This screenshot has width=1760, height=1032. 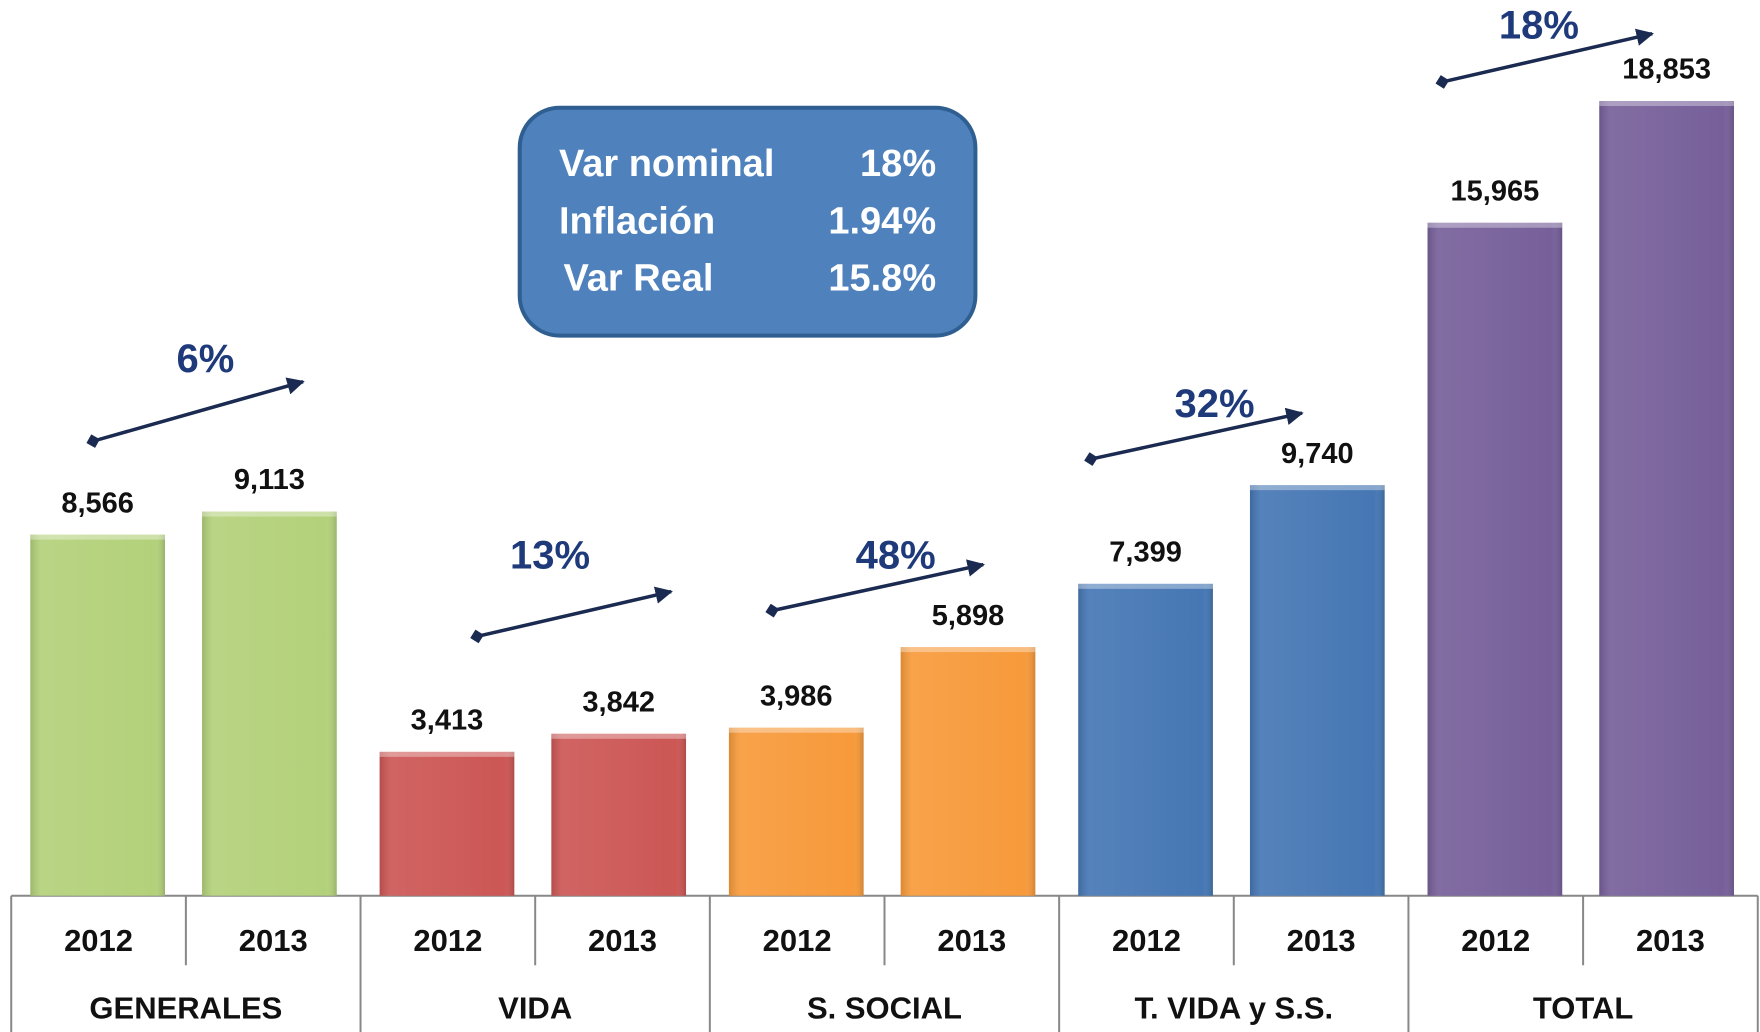 I want to click on summary-label: Var nominal, so click(x=666, y=164).